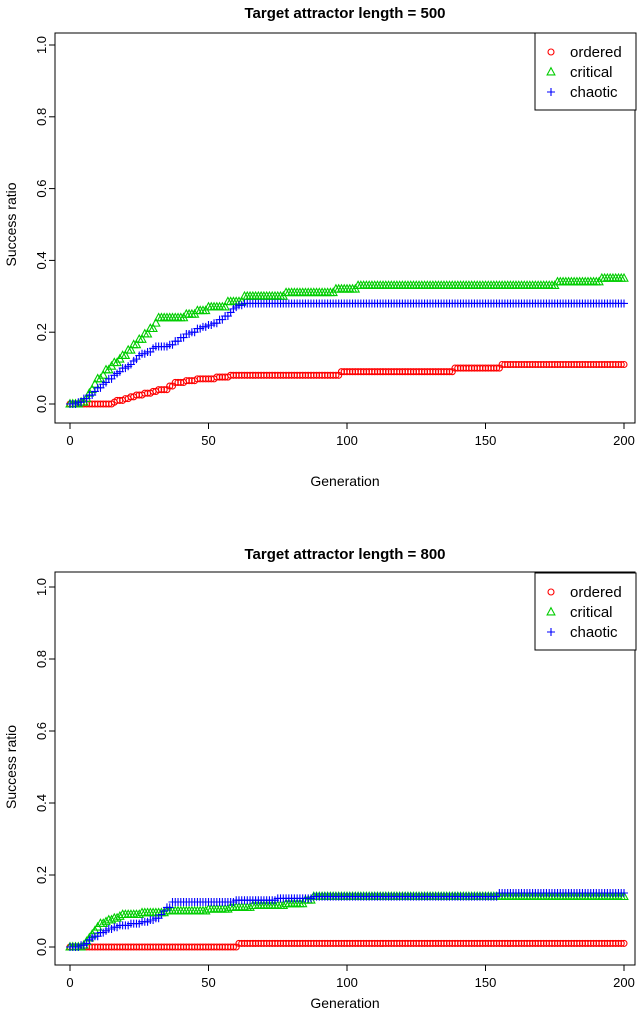  I want to click on legend-500: ordered critical chaotic, so click(585, 71).